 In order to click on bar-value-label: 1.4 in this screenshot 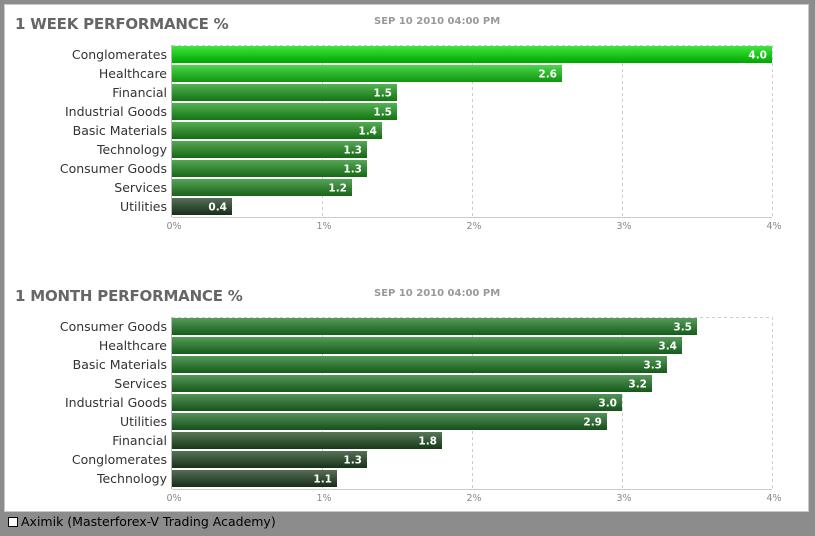, I will do `click(367, 132)`.